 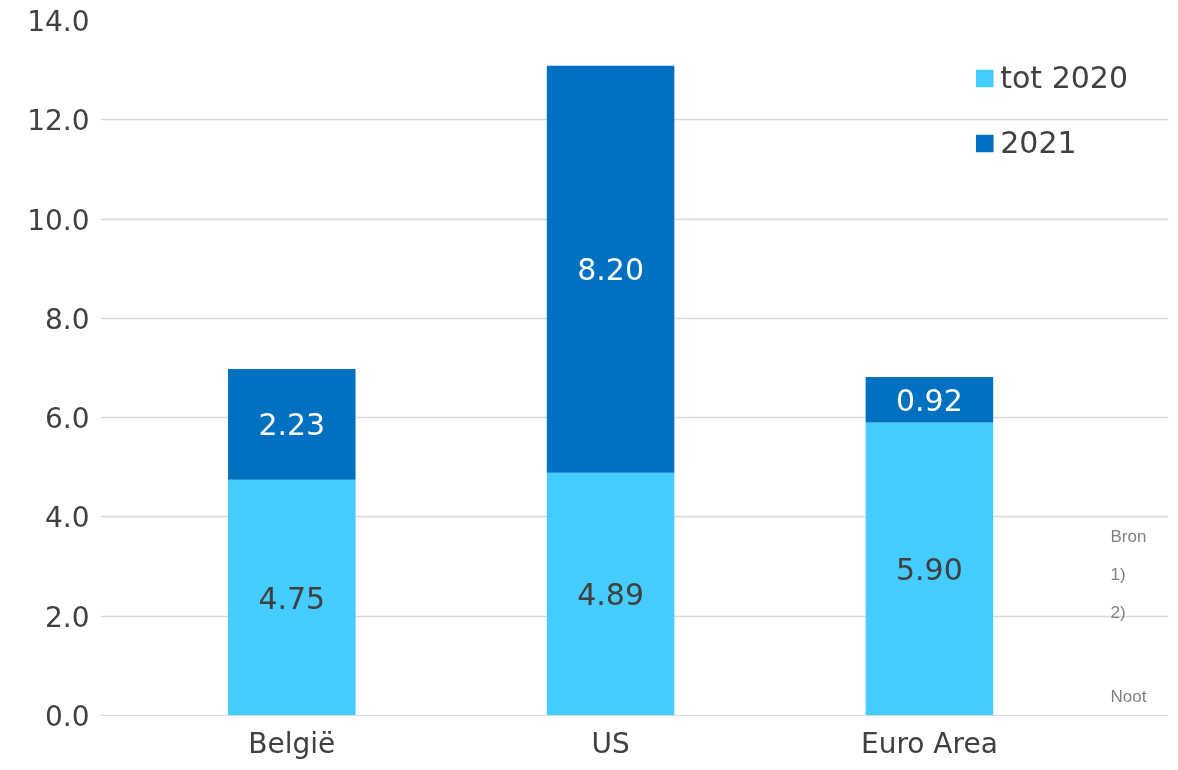 What do you see at coordinates (67, 716) in the screenshot?
I see `y-tick-label: 0.0` at bounding box center [67, 716].